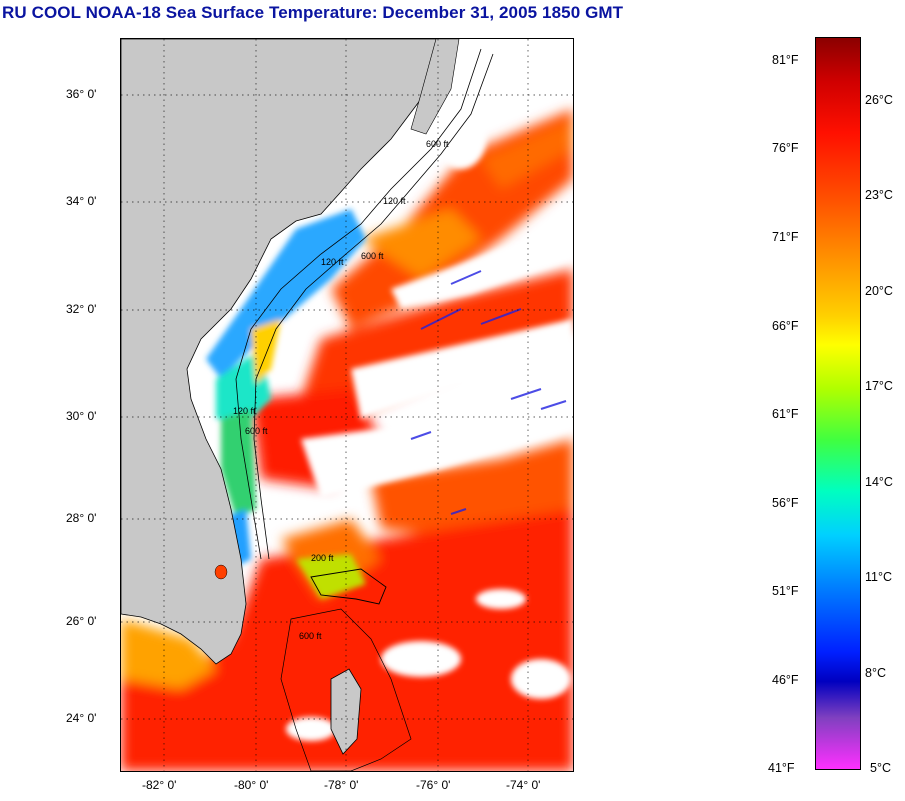 The height and width of the screenshot is (801, 905). What do you see at coordinates (488, 392) in the screenshot?
I see `sst-cold-streaks` at bounding box center [488, 392].